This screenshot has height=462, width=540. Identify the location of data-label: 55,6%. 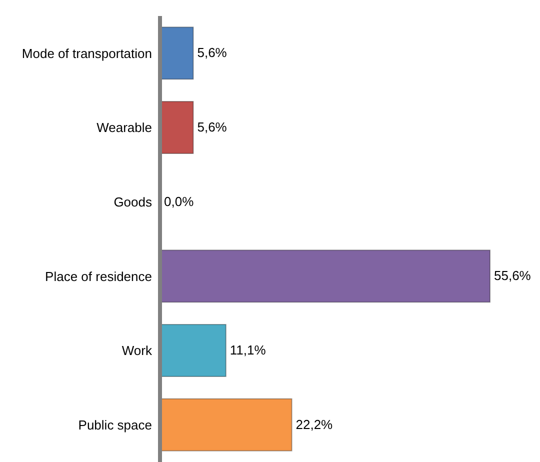
(513, 276).